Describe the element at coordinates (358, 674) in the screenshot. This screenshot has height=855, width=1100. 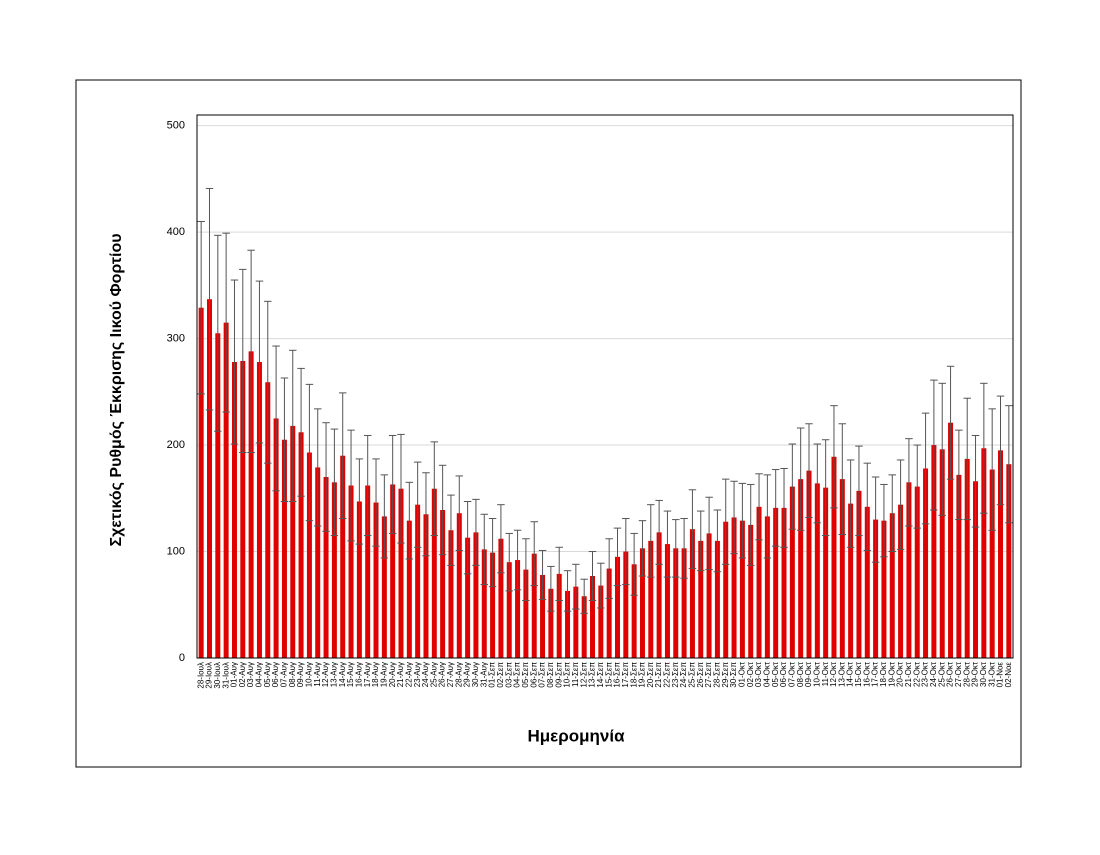
I see `x-tick-label: 16-Αυγ` at that location.